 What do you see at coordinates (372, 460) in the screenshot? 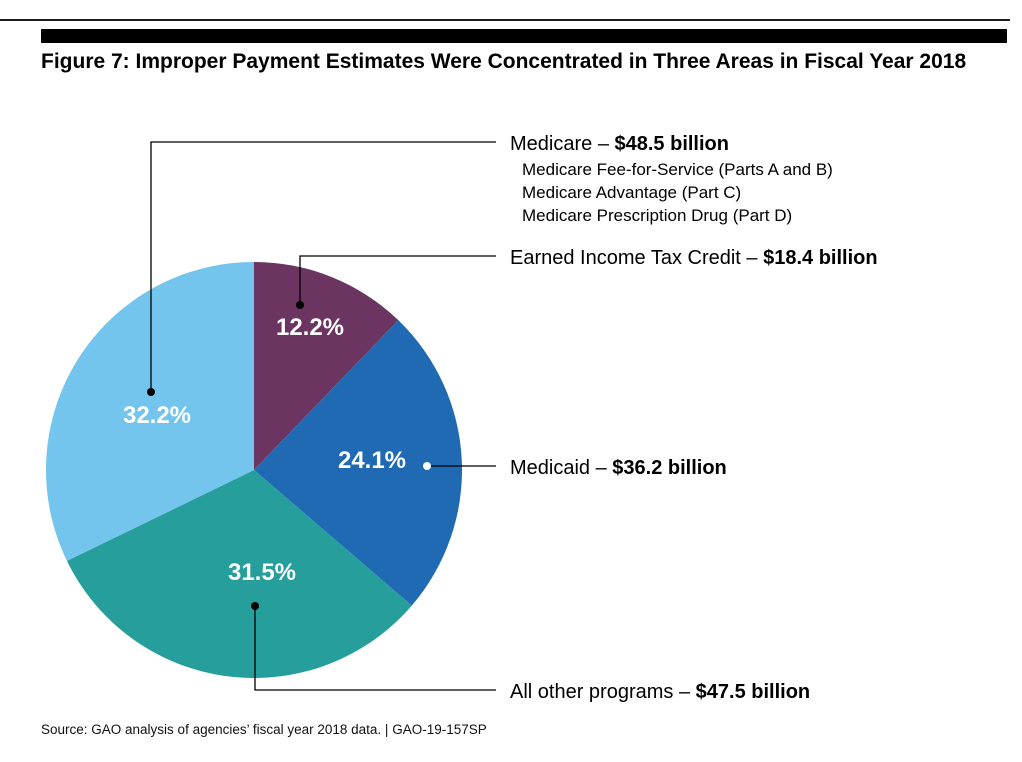
I see `percent-label-medicaid: 24.1%` at bounding box center [372, 460].